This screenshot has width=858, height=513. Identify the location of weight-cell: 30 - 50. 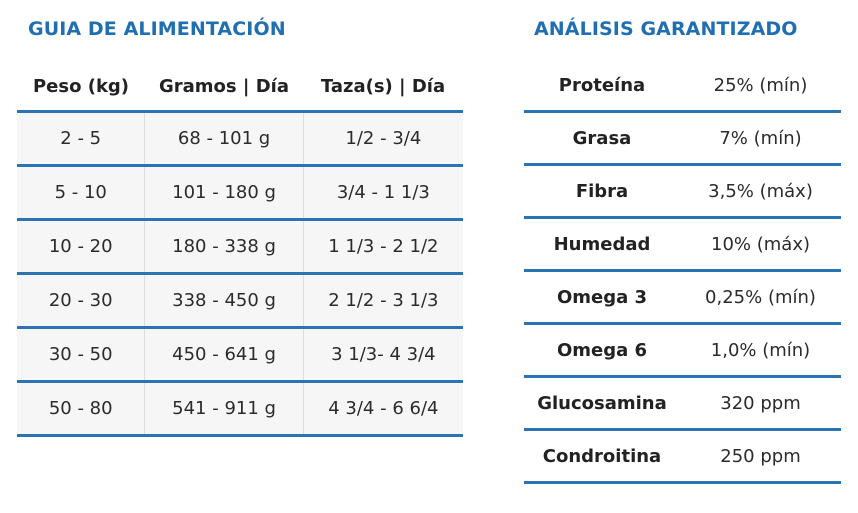
(80, 354).